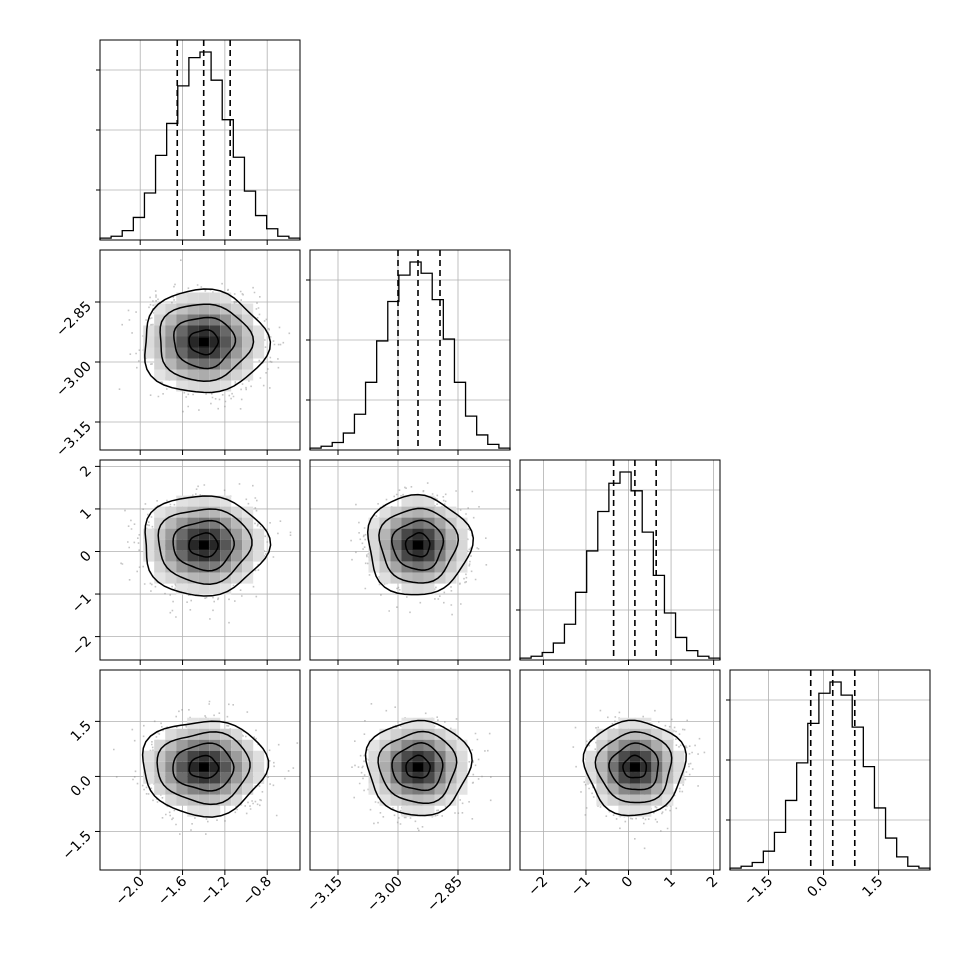 This screenshot has height=970, width=970. I want to click on x-tick-label: 1.5, so click(872, 887).